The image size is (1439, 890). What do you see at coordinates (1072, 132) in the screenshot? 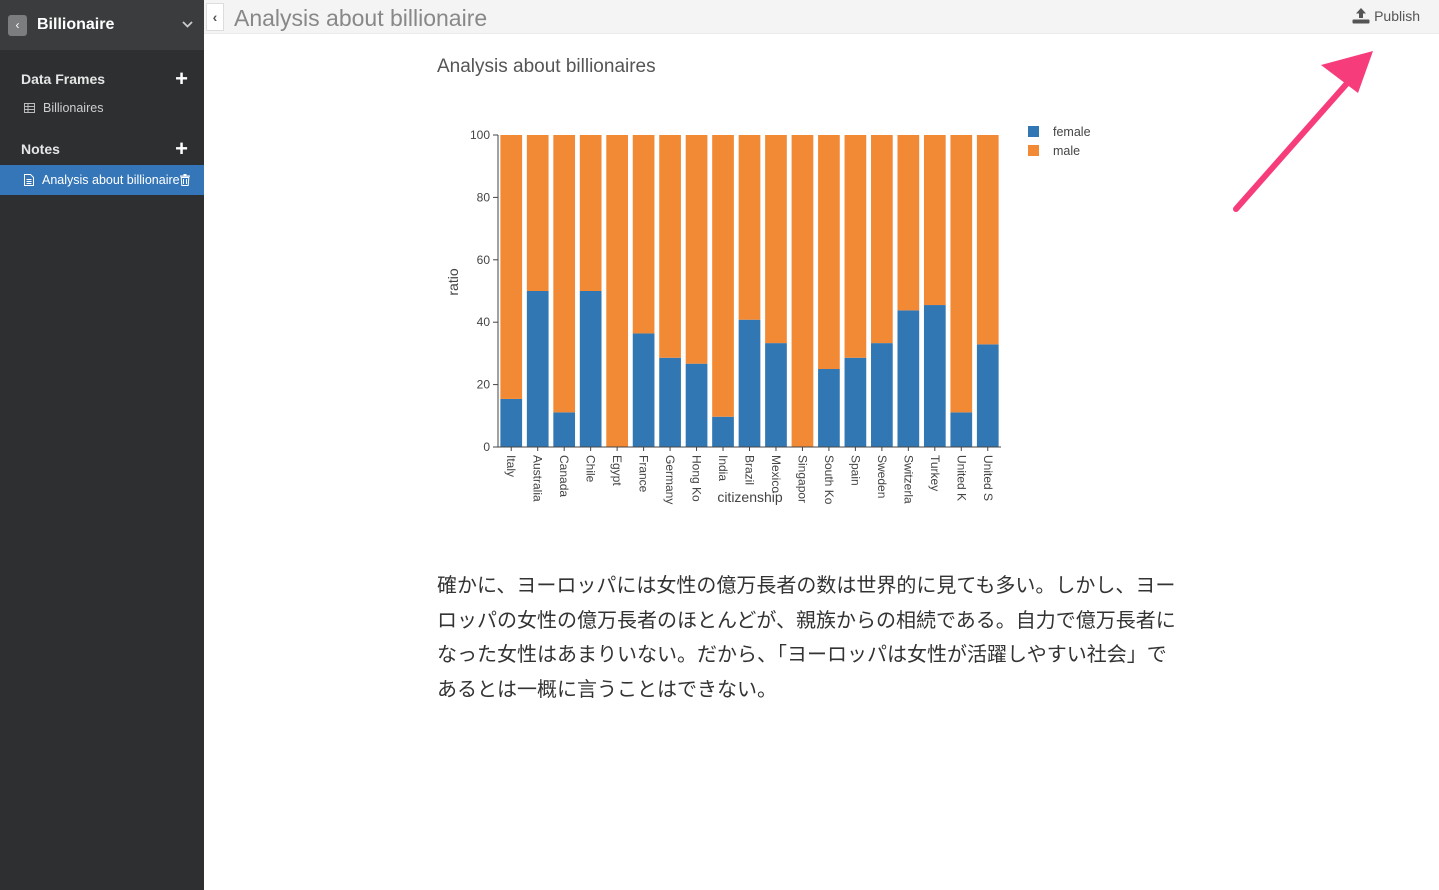
I see `legend-label-female: female` at bounding box center [1072, 132].